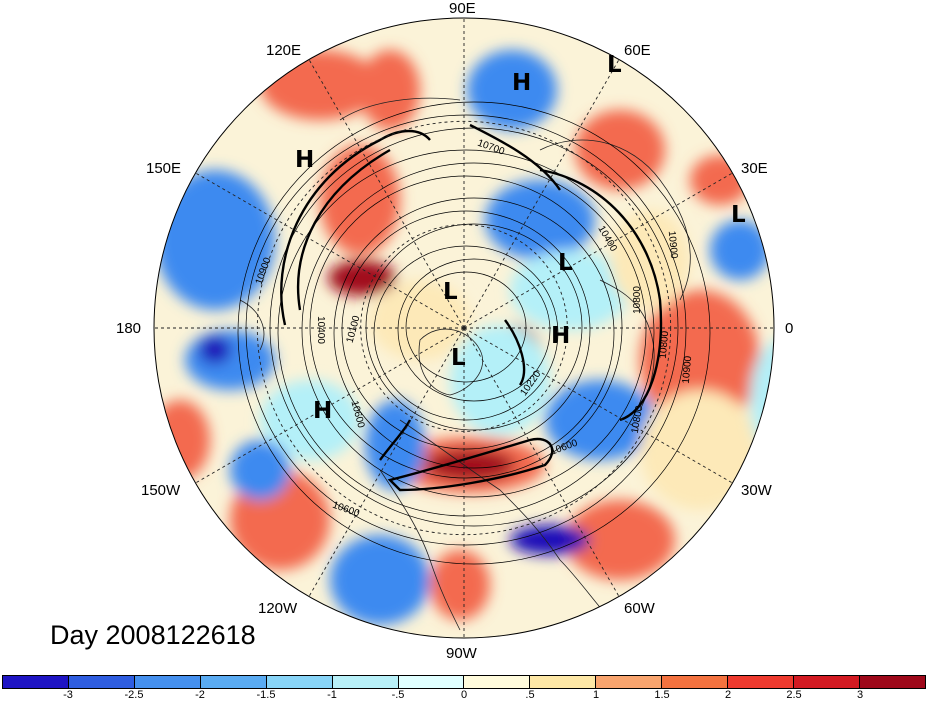 The height and width of the screenshot is (703, 928). I want to click on lon-label-90w: 90W, so click(461, 653).